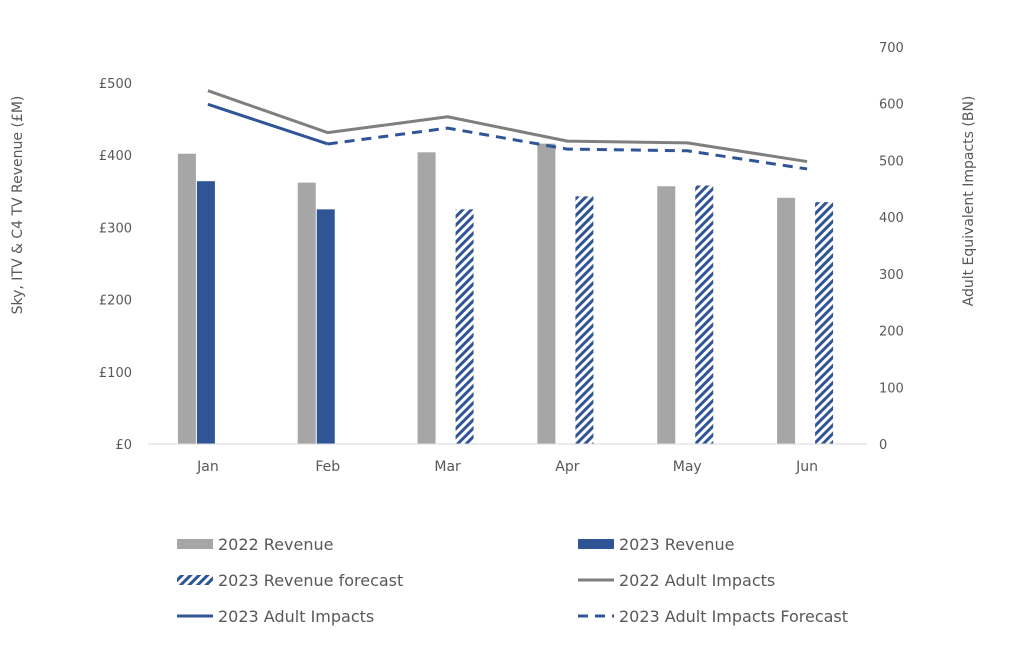 This screenshot has width=1024, height=647. What do you see at coordinates (891, 105) in the screenshot?
I see `right-axis-tick: 600` at bounding box center [891, 105].